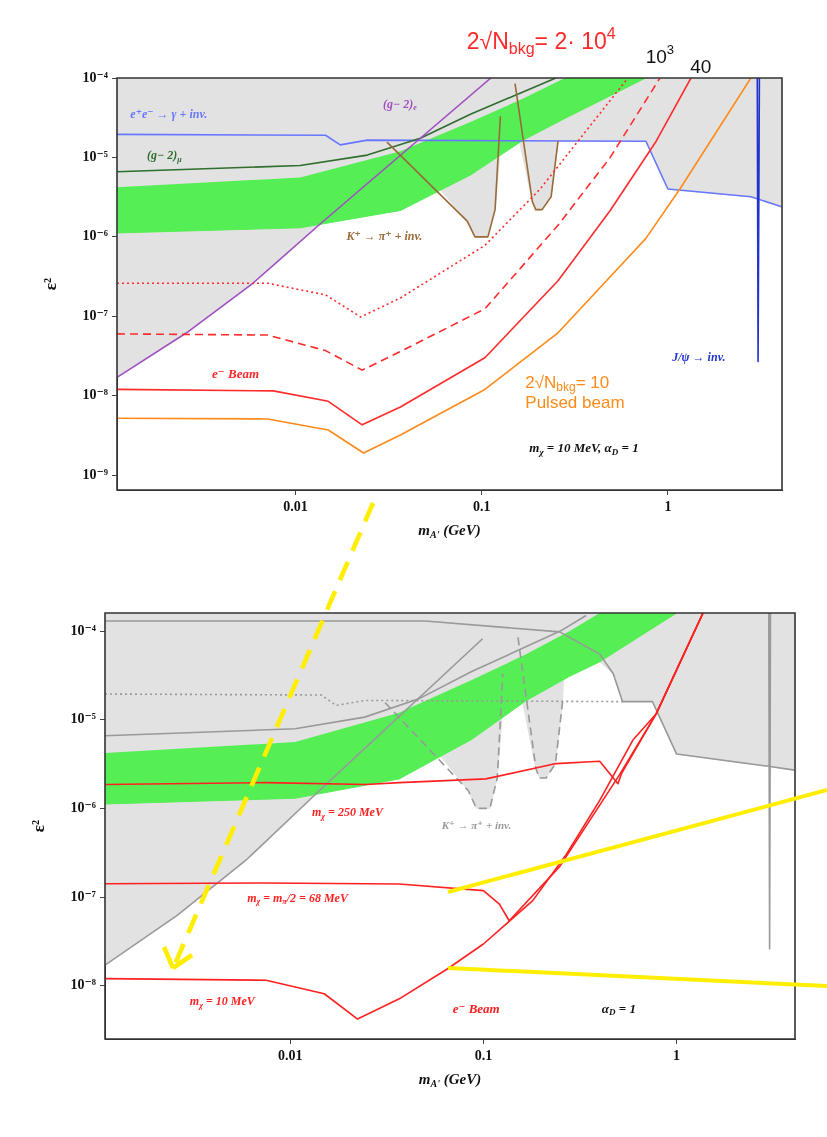 The image size is (827, 1137). What do you see at coordinates (384, 235) in the screenshot?
I see `text: K⁺ → π⁺ + inv.` at bounding box center [384, 235].